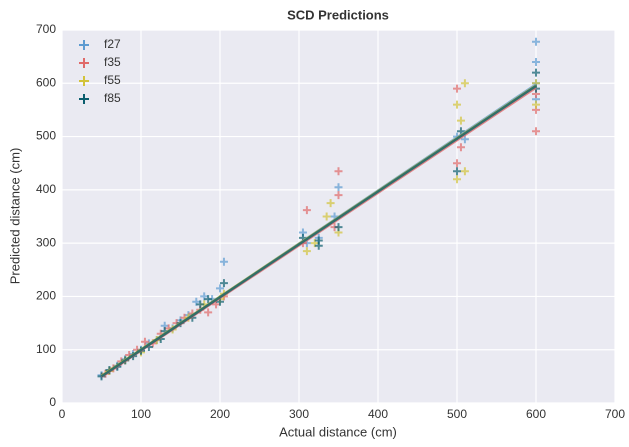 The width and height of the screenshot is (629, 447). What do you see at coordinates (46, 189) in the screenshot?
I see `y-tick-label: 400` at bounding box center [46, 189].